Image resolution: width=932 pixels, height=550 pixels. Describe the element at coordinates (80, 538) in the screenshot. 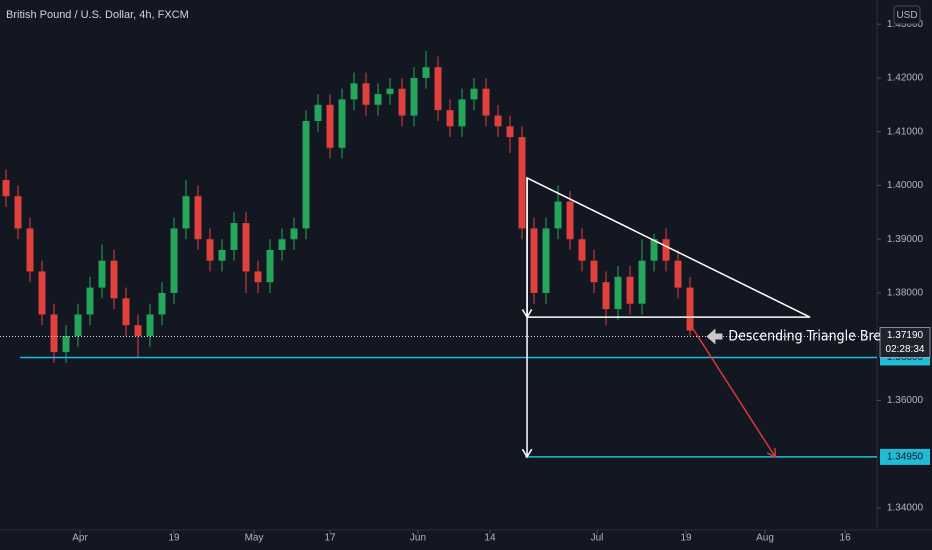

I see `x-tick-label: Apr` at that location.